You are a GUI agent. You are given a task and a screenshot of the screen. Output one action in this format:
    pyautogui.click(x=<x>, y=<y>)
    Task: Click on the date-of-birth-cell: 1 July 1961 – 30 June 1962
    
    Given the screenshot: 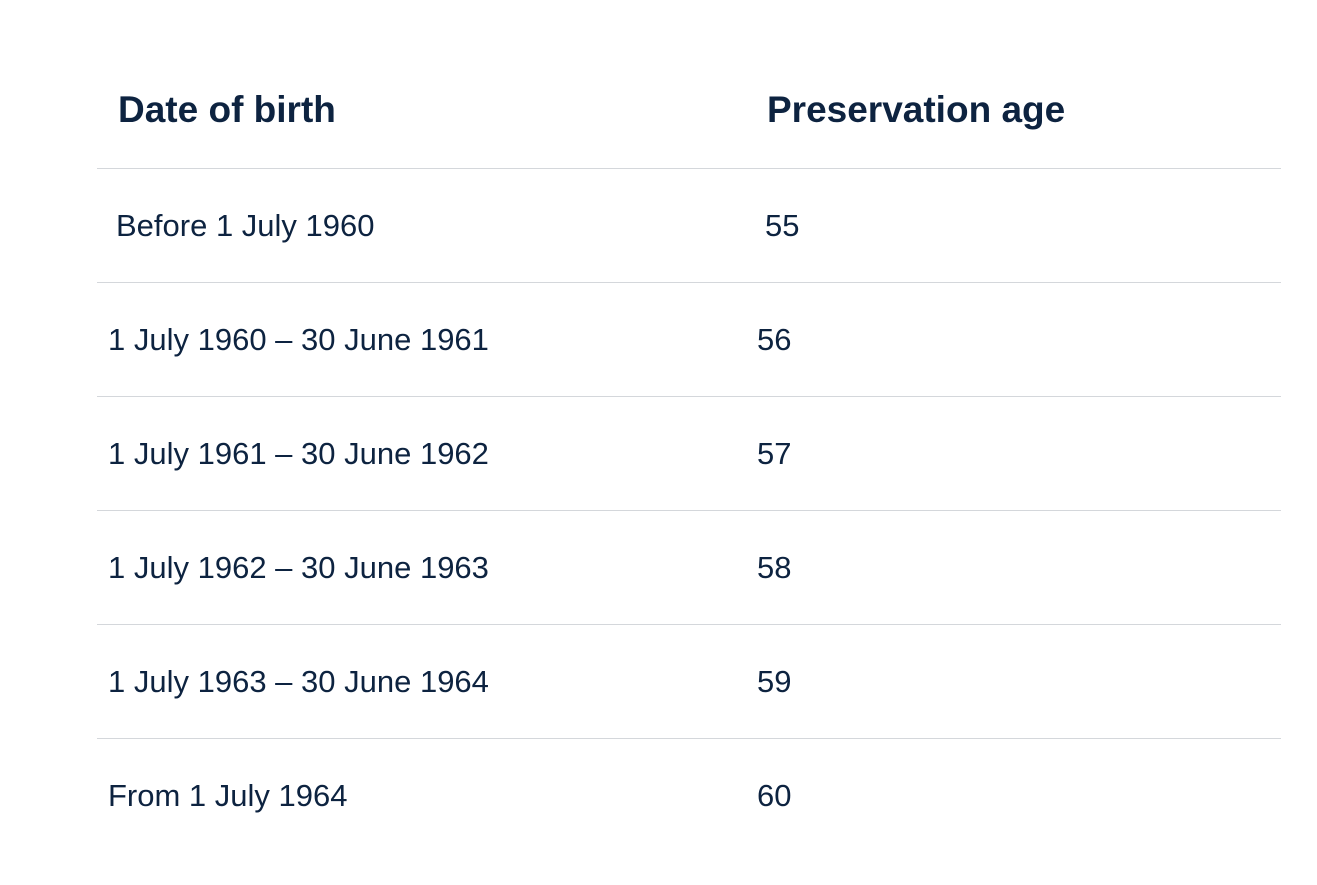 What is the action you would take?
    pyautogui.click(x=298, y=453)
    